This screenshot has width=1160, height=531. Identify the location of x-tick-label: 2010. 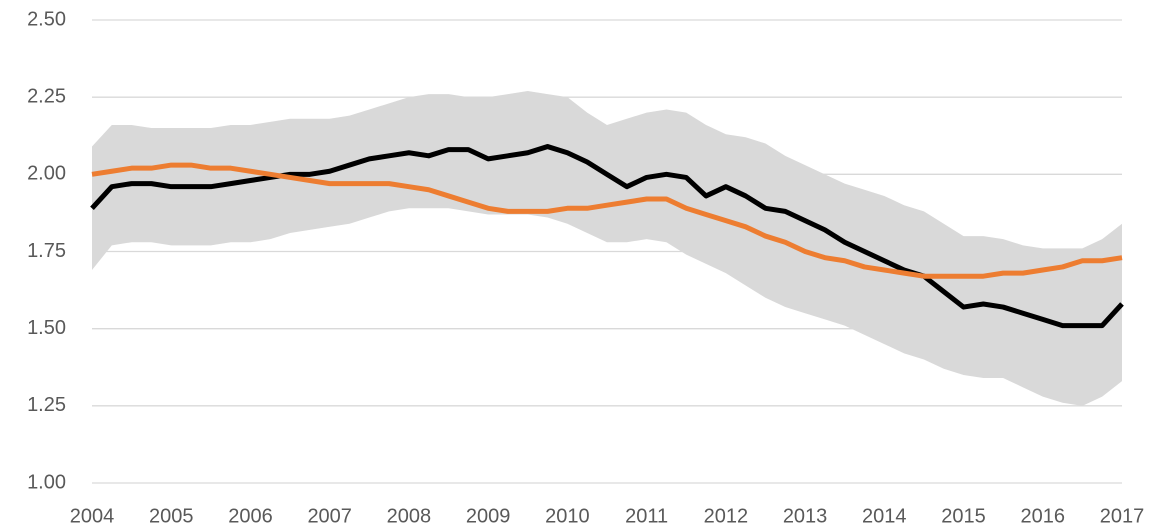
(567, 516).